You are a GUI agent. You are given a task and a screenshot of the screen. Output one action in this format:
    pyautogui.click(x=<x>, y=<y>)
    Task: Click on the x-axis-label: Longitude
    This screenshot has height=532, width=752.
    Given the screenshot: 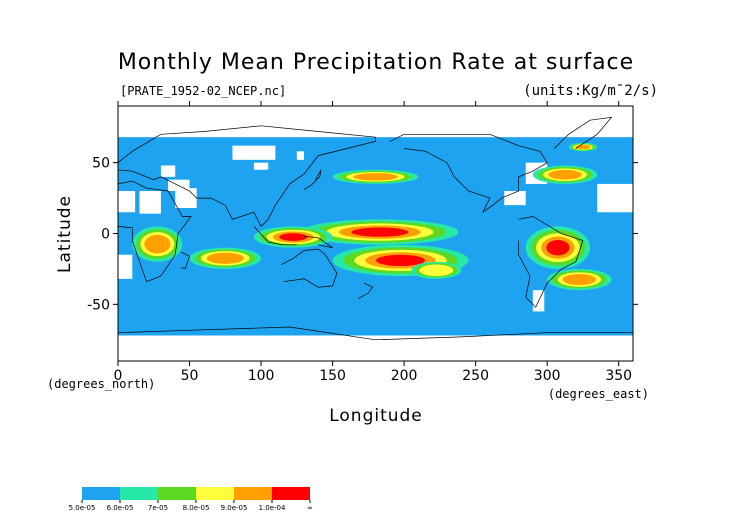 What is the action you would take?
    pyautogui.click(x=376, y=416)
    